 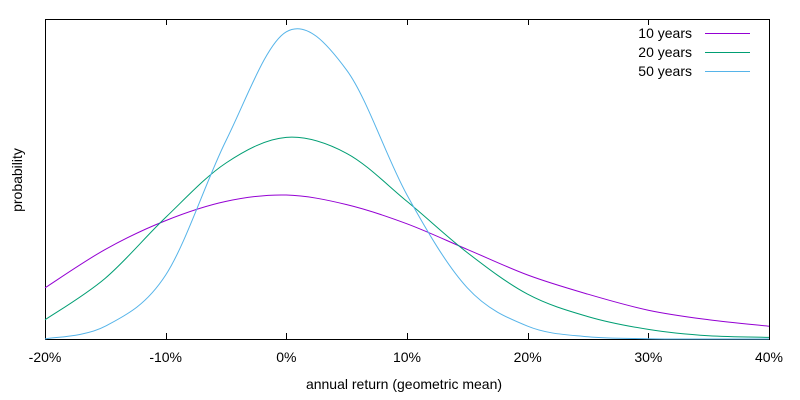 I want to click on x-tick-label: 40%, so click(x=769, y=357).